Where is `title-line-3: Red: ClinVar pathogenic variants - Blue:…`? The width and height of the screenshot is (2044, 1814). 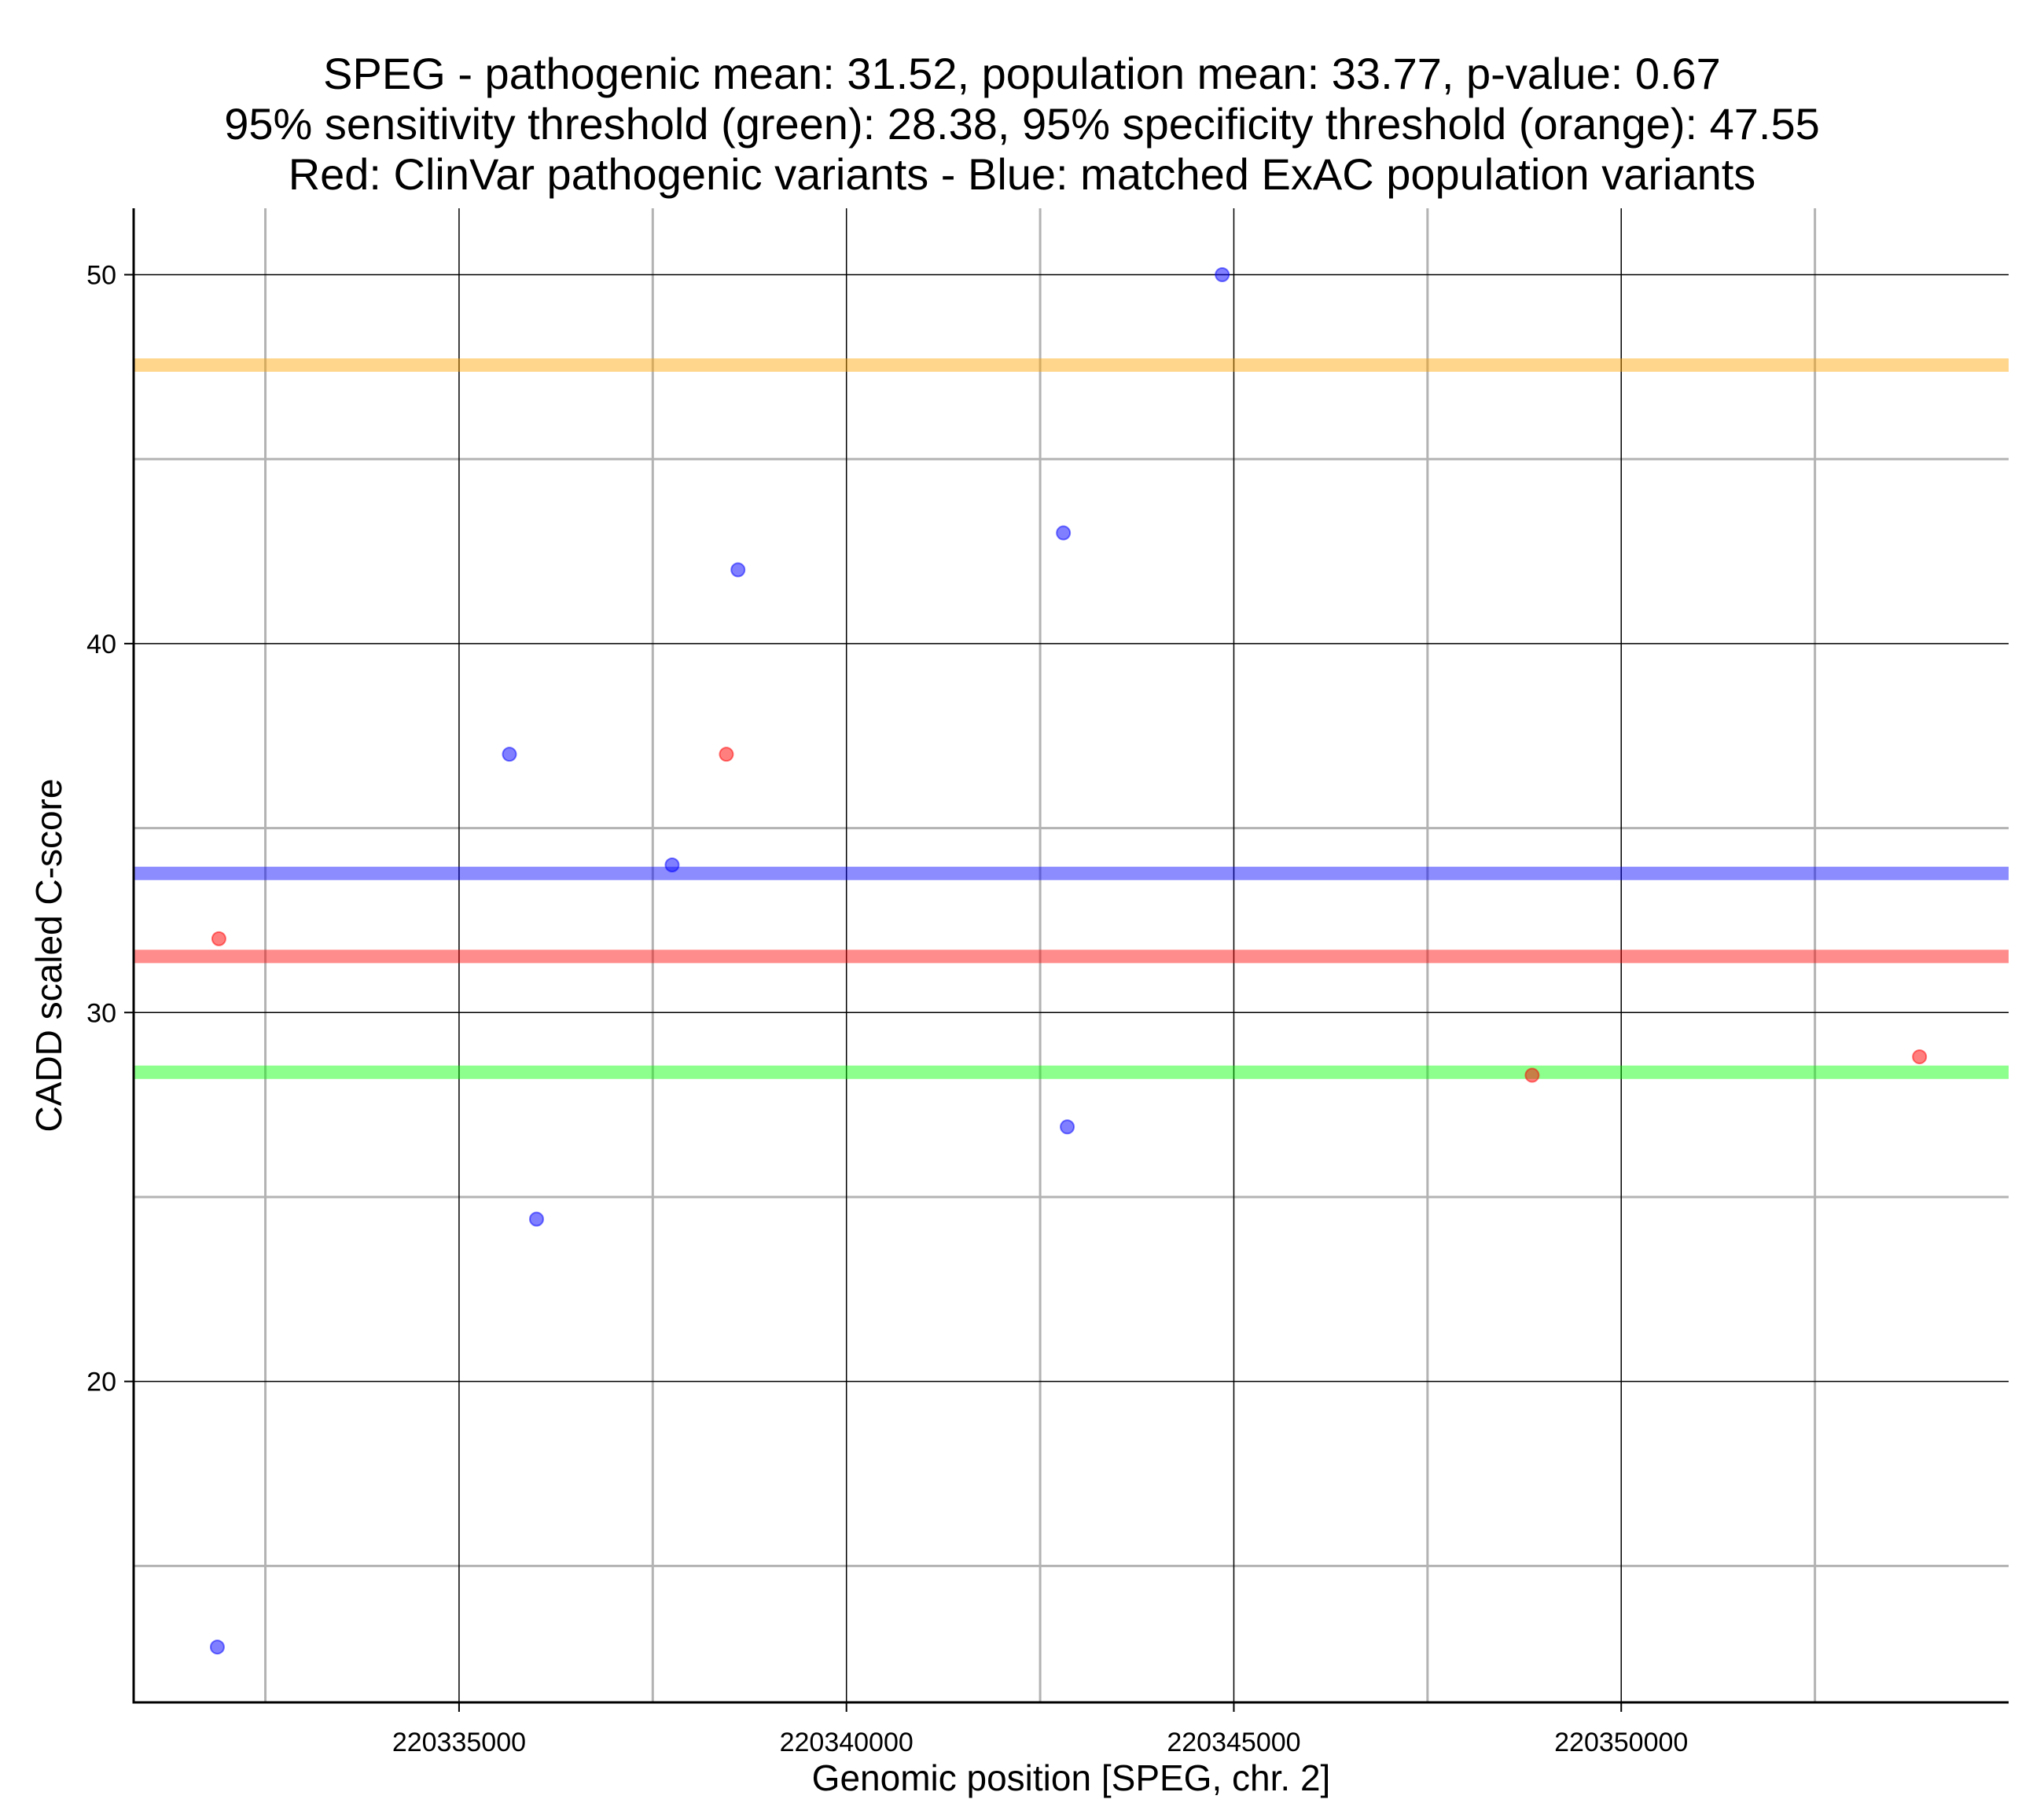
title-line-3: Red: ClinVar pathogenic variants - Blue:… is located at coordinates (1022, 174).